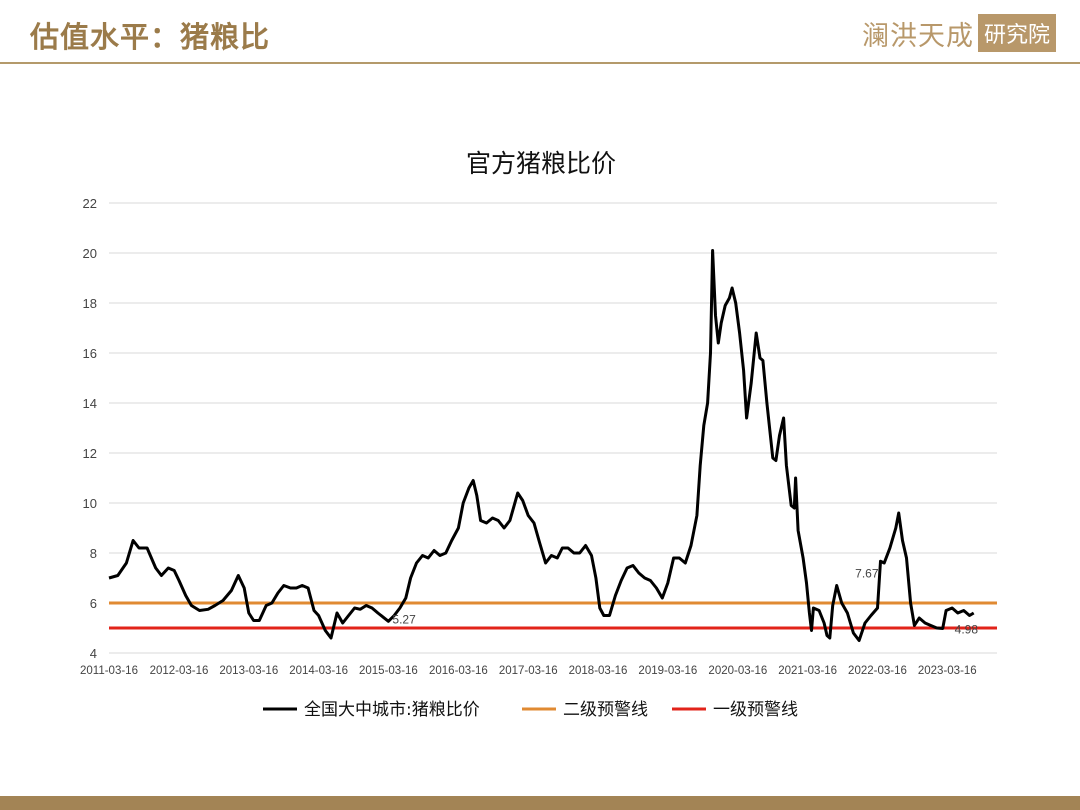 The width and height of the screenshot is (1080, 810). Describe the element at coordinates (179, 671) in the screenshot. I see `x-tick-label: 2012-03-16` at that location.